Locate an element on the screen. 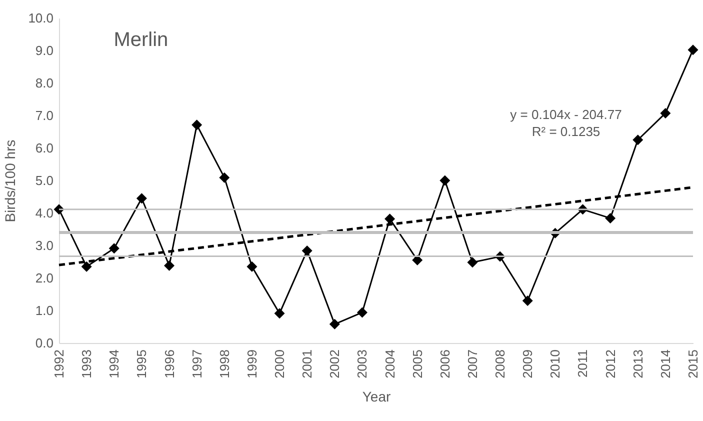  x-tick-label: 2013 is located at coordinates (638, 364).